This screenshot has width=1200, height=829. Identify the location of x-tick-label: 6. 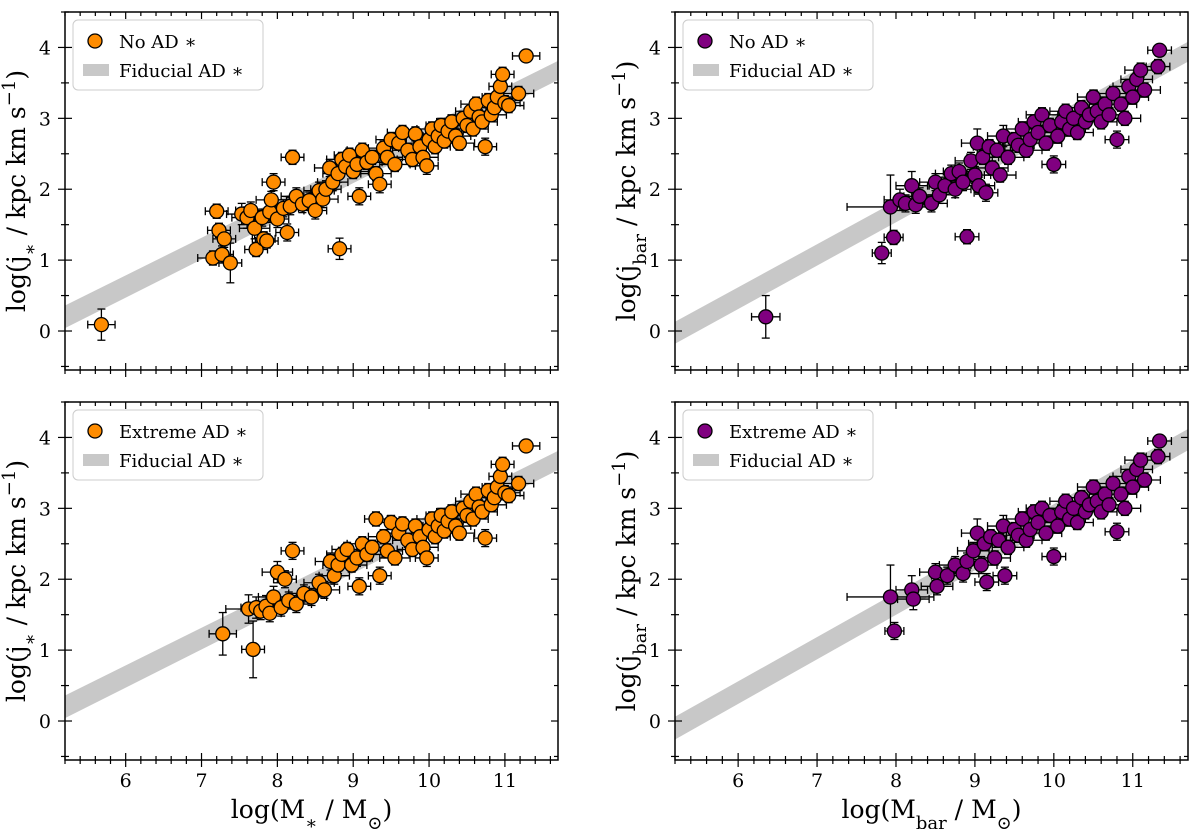
(738, 781).